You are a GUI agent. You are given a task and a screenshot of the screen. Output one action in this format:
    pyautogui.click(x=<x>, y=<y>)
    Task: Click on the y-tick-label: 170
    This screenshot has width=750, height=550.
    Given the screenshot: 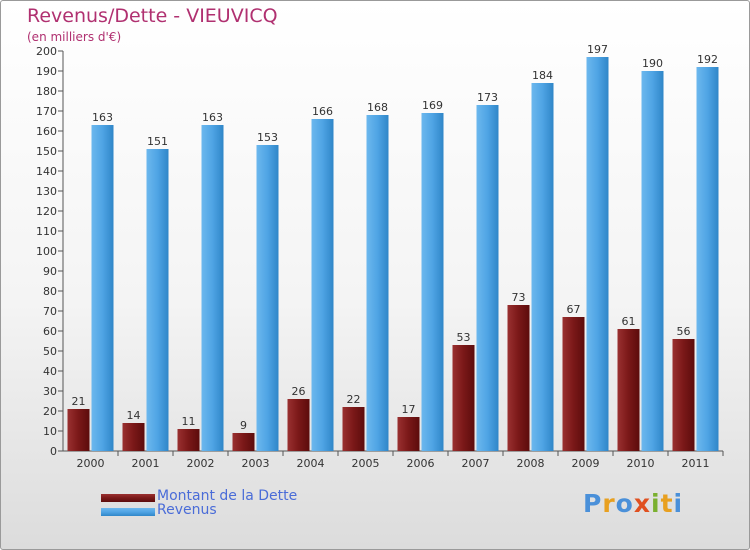 What is the action you would take?
    pyautogui.click(x=46, y=111)
    